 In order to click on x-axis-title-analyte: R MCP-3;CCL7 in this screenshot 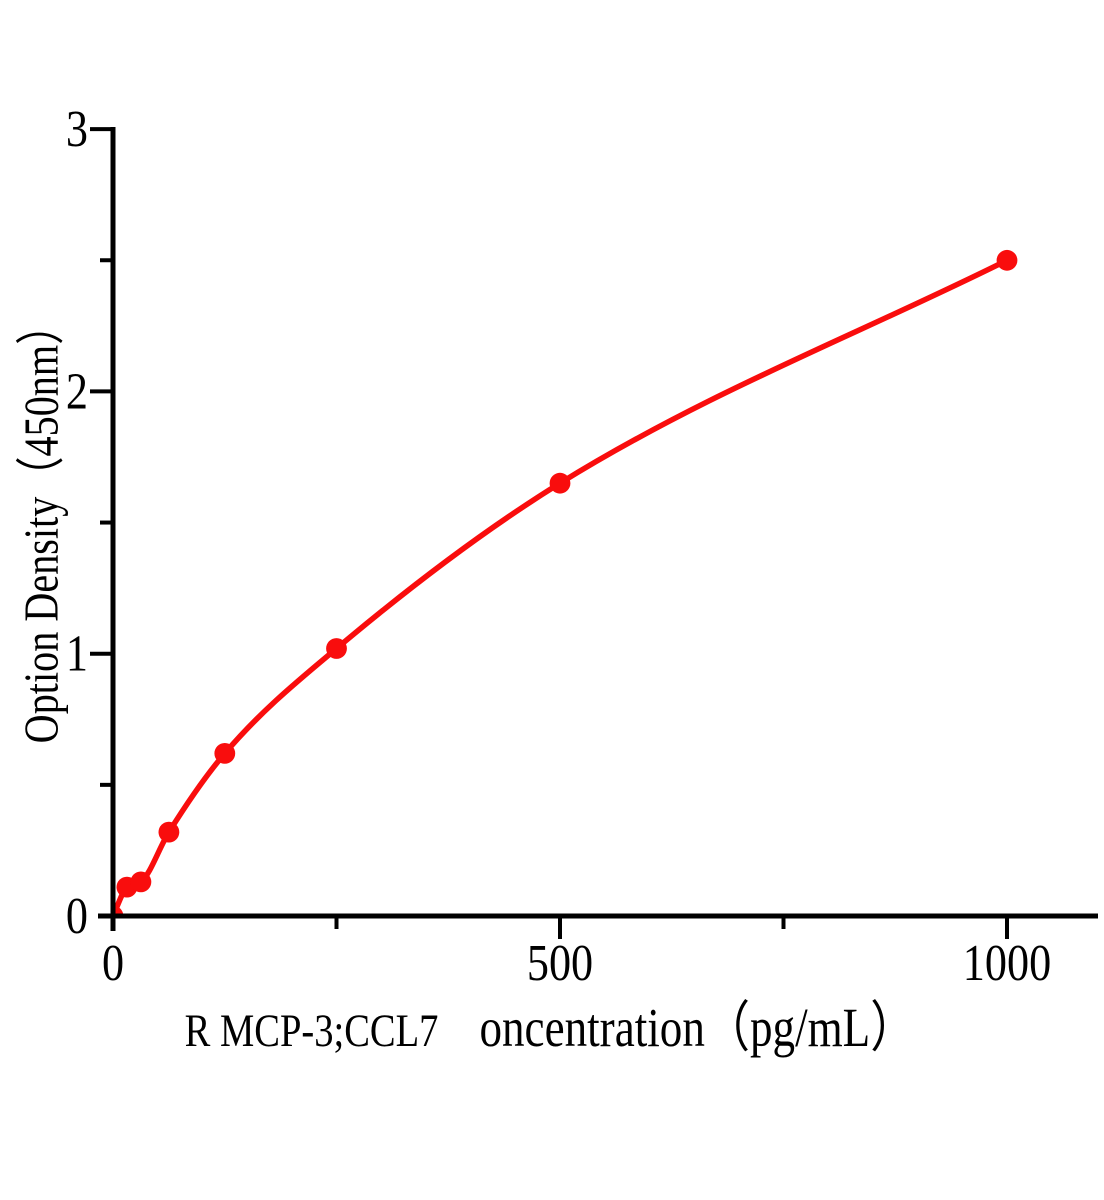, I will do `click(311, 1031)`.